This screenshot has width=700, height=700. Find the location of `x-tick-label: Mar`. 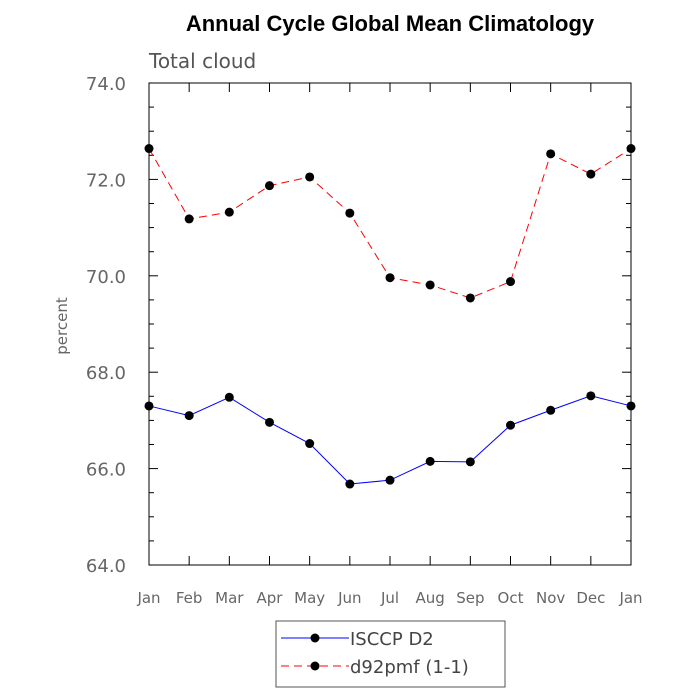

x-tick-label: Mar is located at coordinates (229, 598).